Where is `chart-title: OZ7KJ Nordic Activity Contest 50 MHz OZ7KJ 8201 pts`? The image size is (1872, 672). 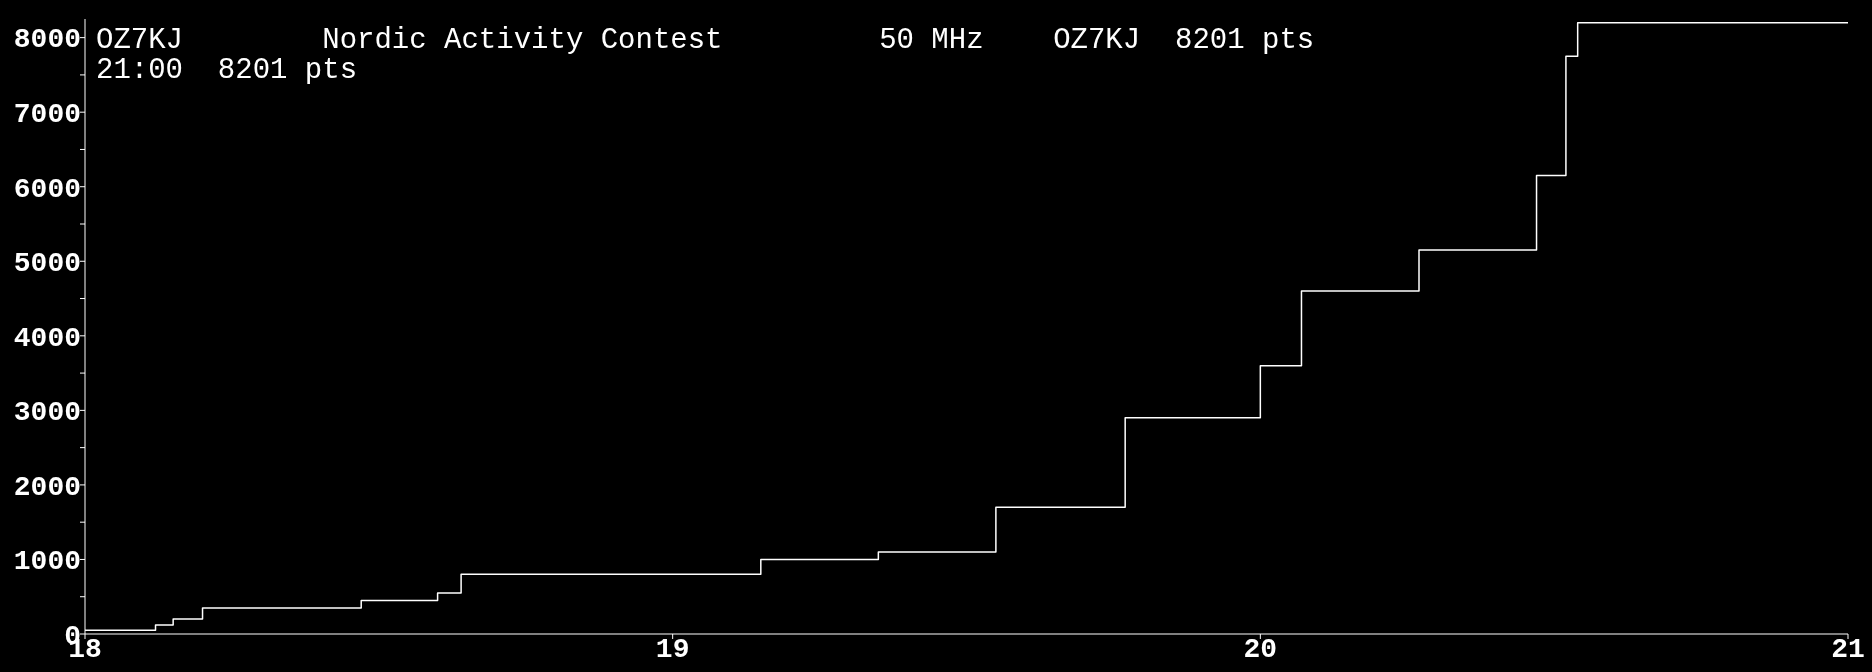
chart-title: OZ7KJ Nordic Activity Contest 50 MHz OZ7KJ 8201 pts is located at coordinates (705, 40).